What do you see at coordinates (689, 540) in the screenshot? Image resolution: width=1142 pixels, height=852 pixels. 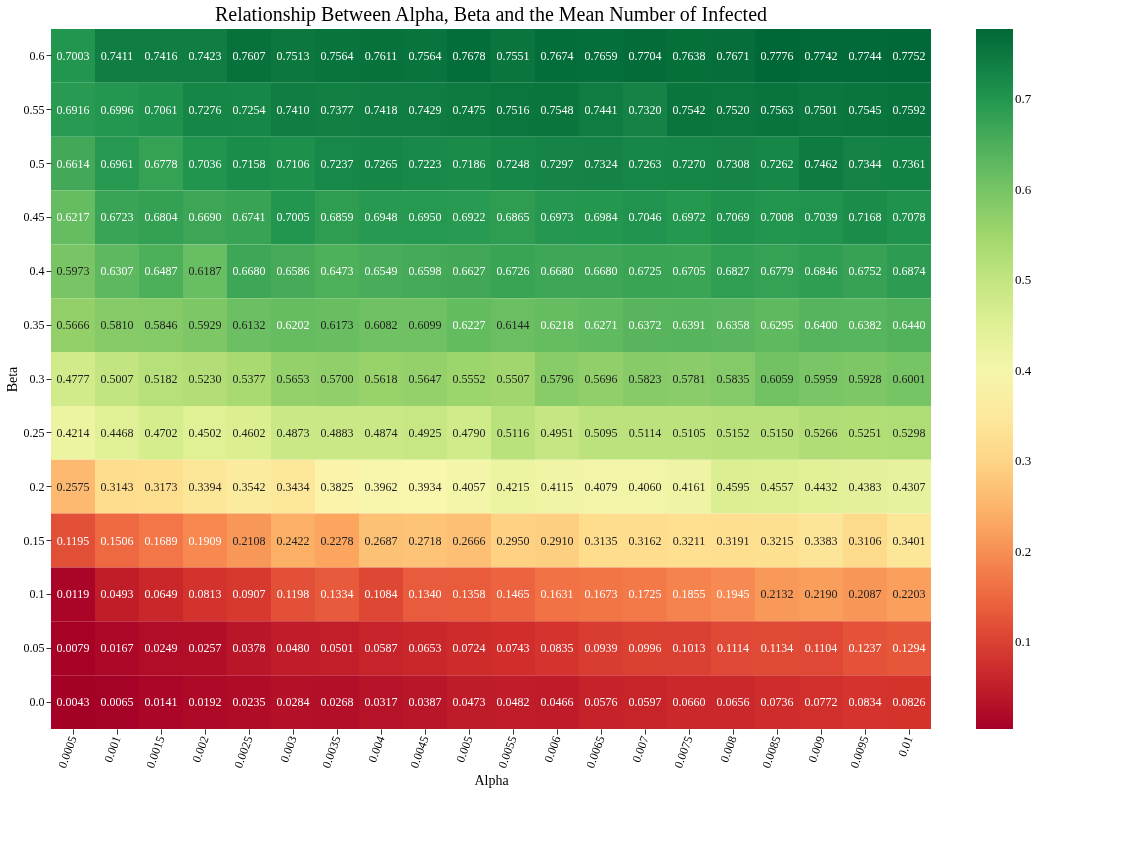 I see `data-label: 0.3211` at bounding box center [689, 540].